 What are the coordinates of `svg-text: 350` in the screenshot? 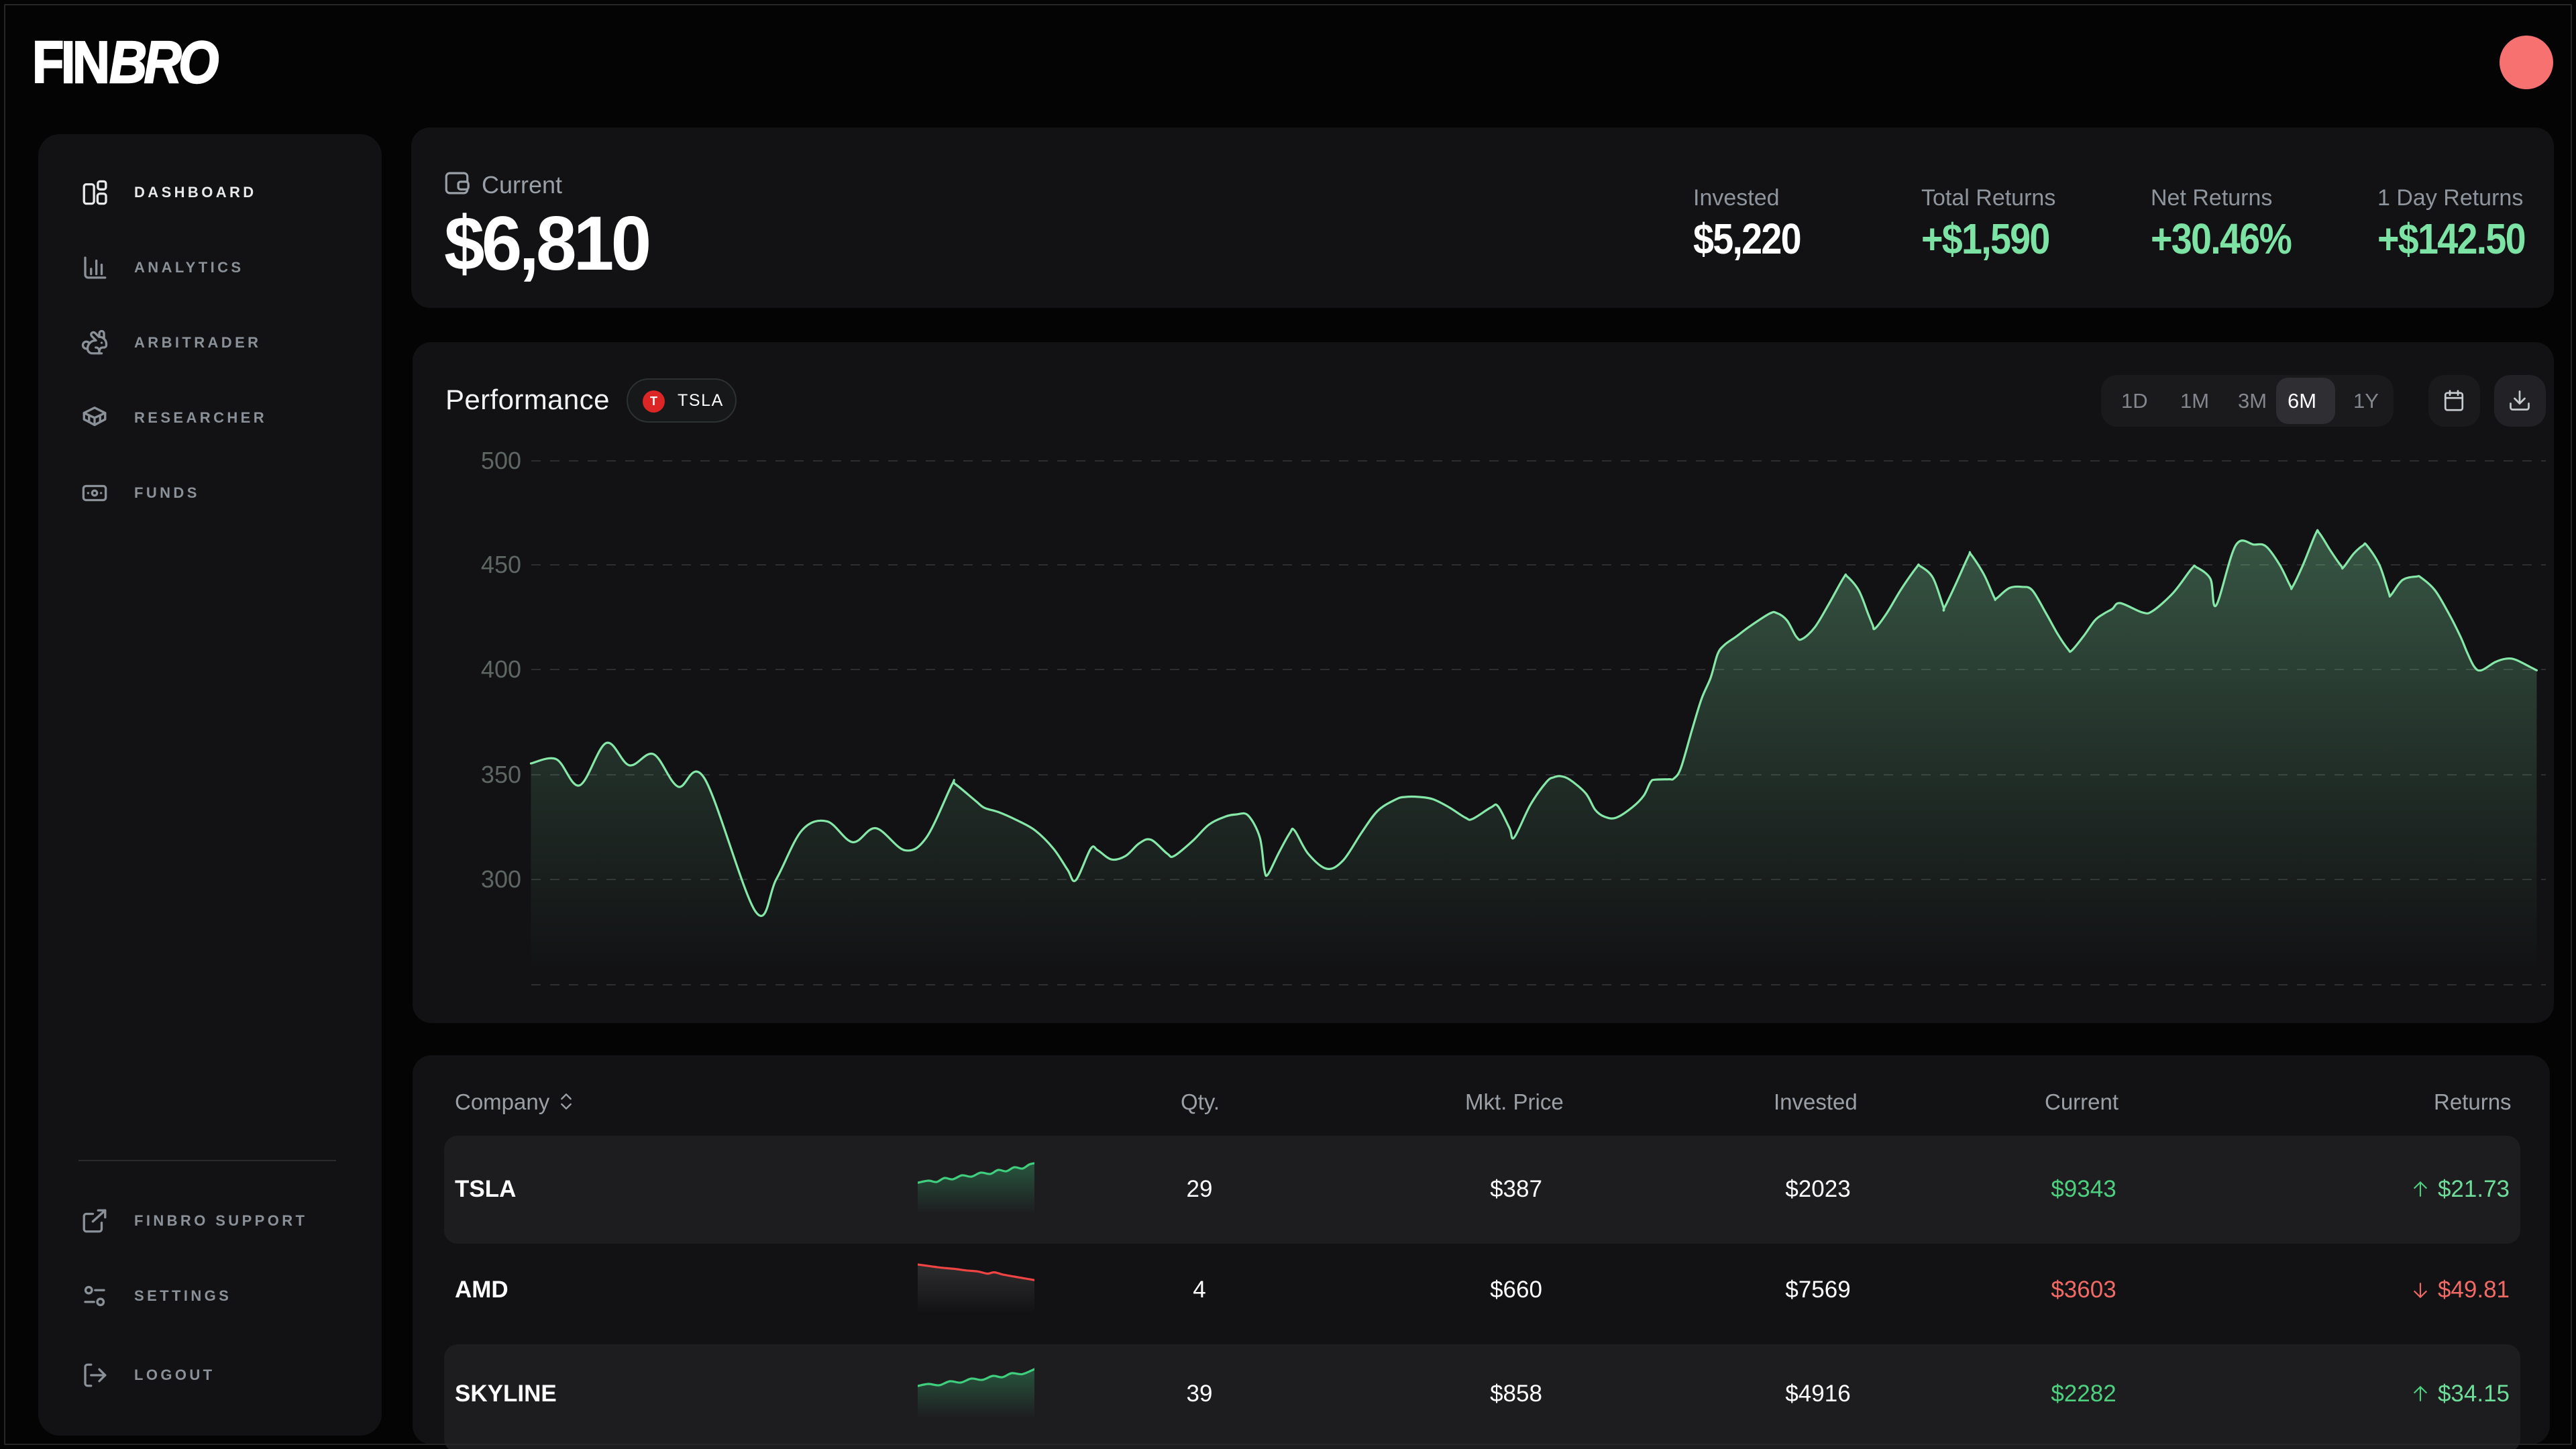 It's located at (501, 774).